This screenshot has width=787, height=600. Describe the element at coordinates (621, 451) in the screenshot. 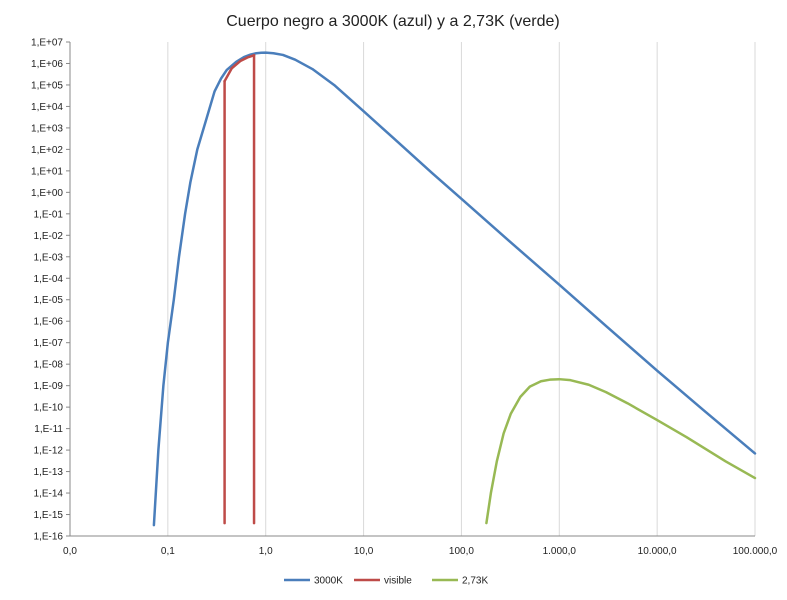

I see `series-line-2-73k` at that location.